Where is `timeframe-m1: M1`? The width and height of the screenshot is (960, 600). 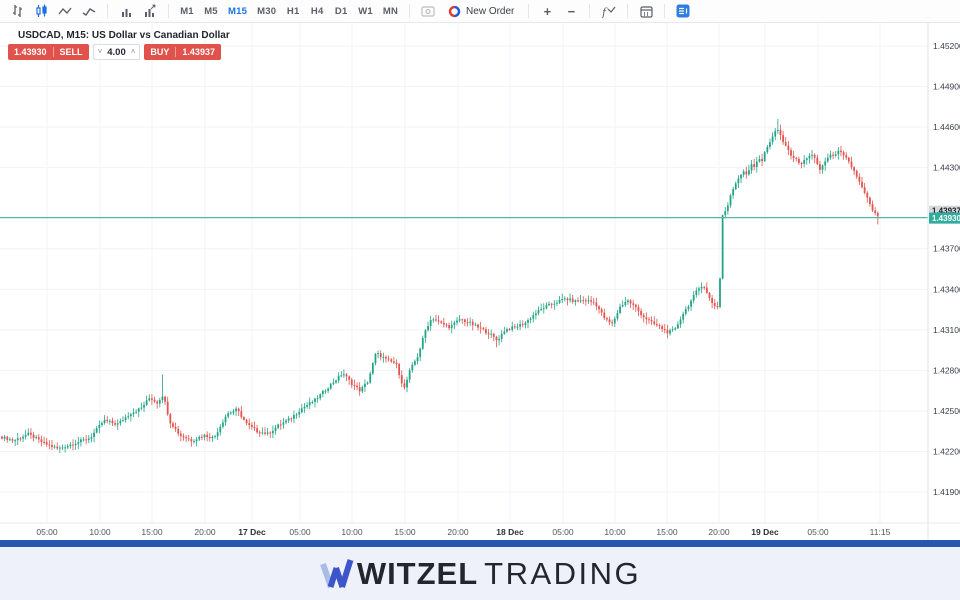 timeframe-m1: M1 is located at coordinates (187, 11).